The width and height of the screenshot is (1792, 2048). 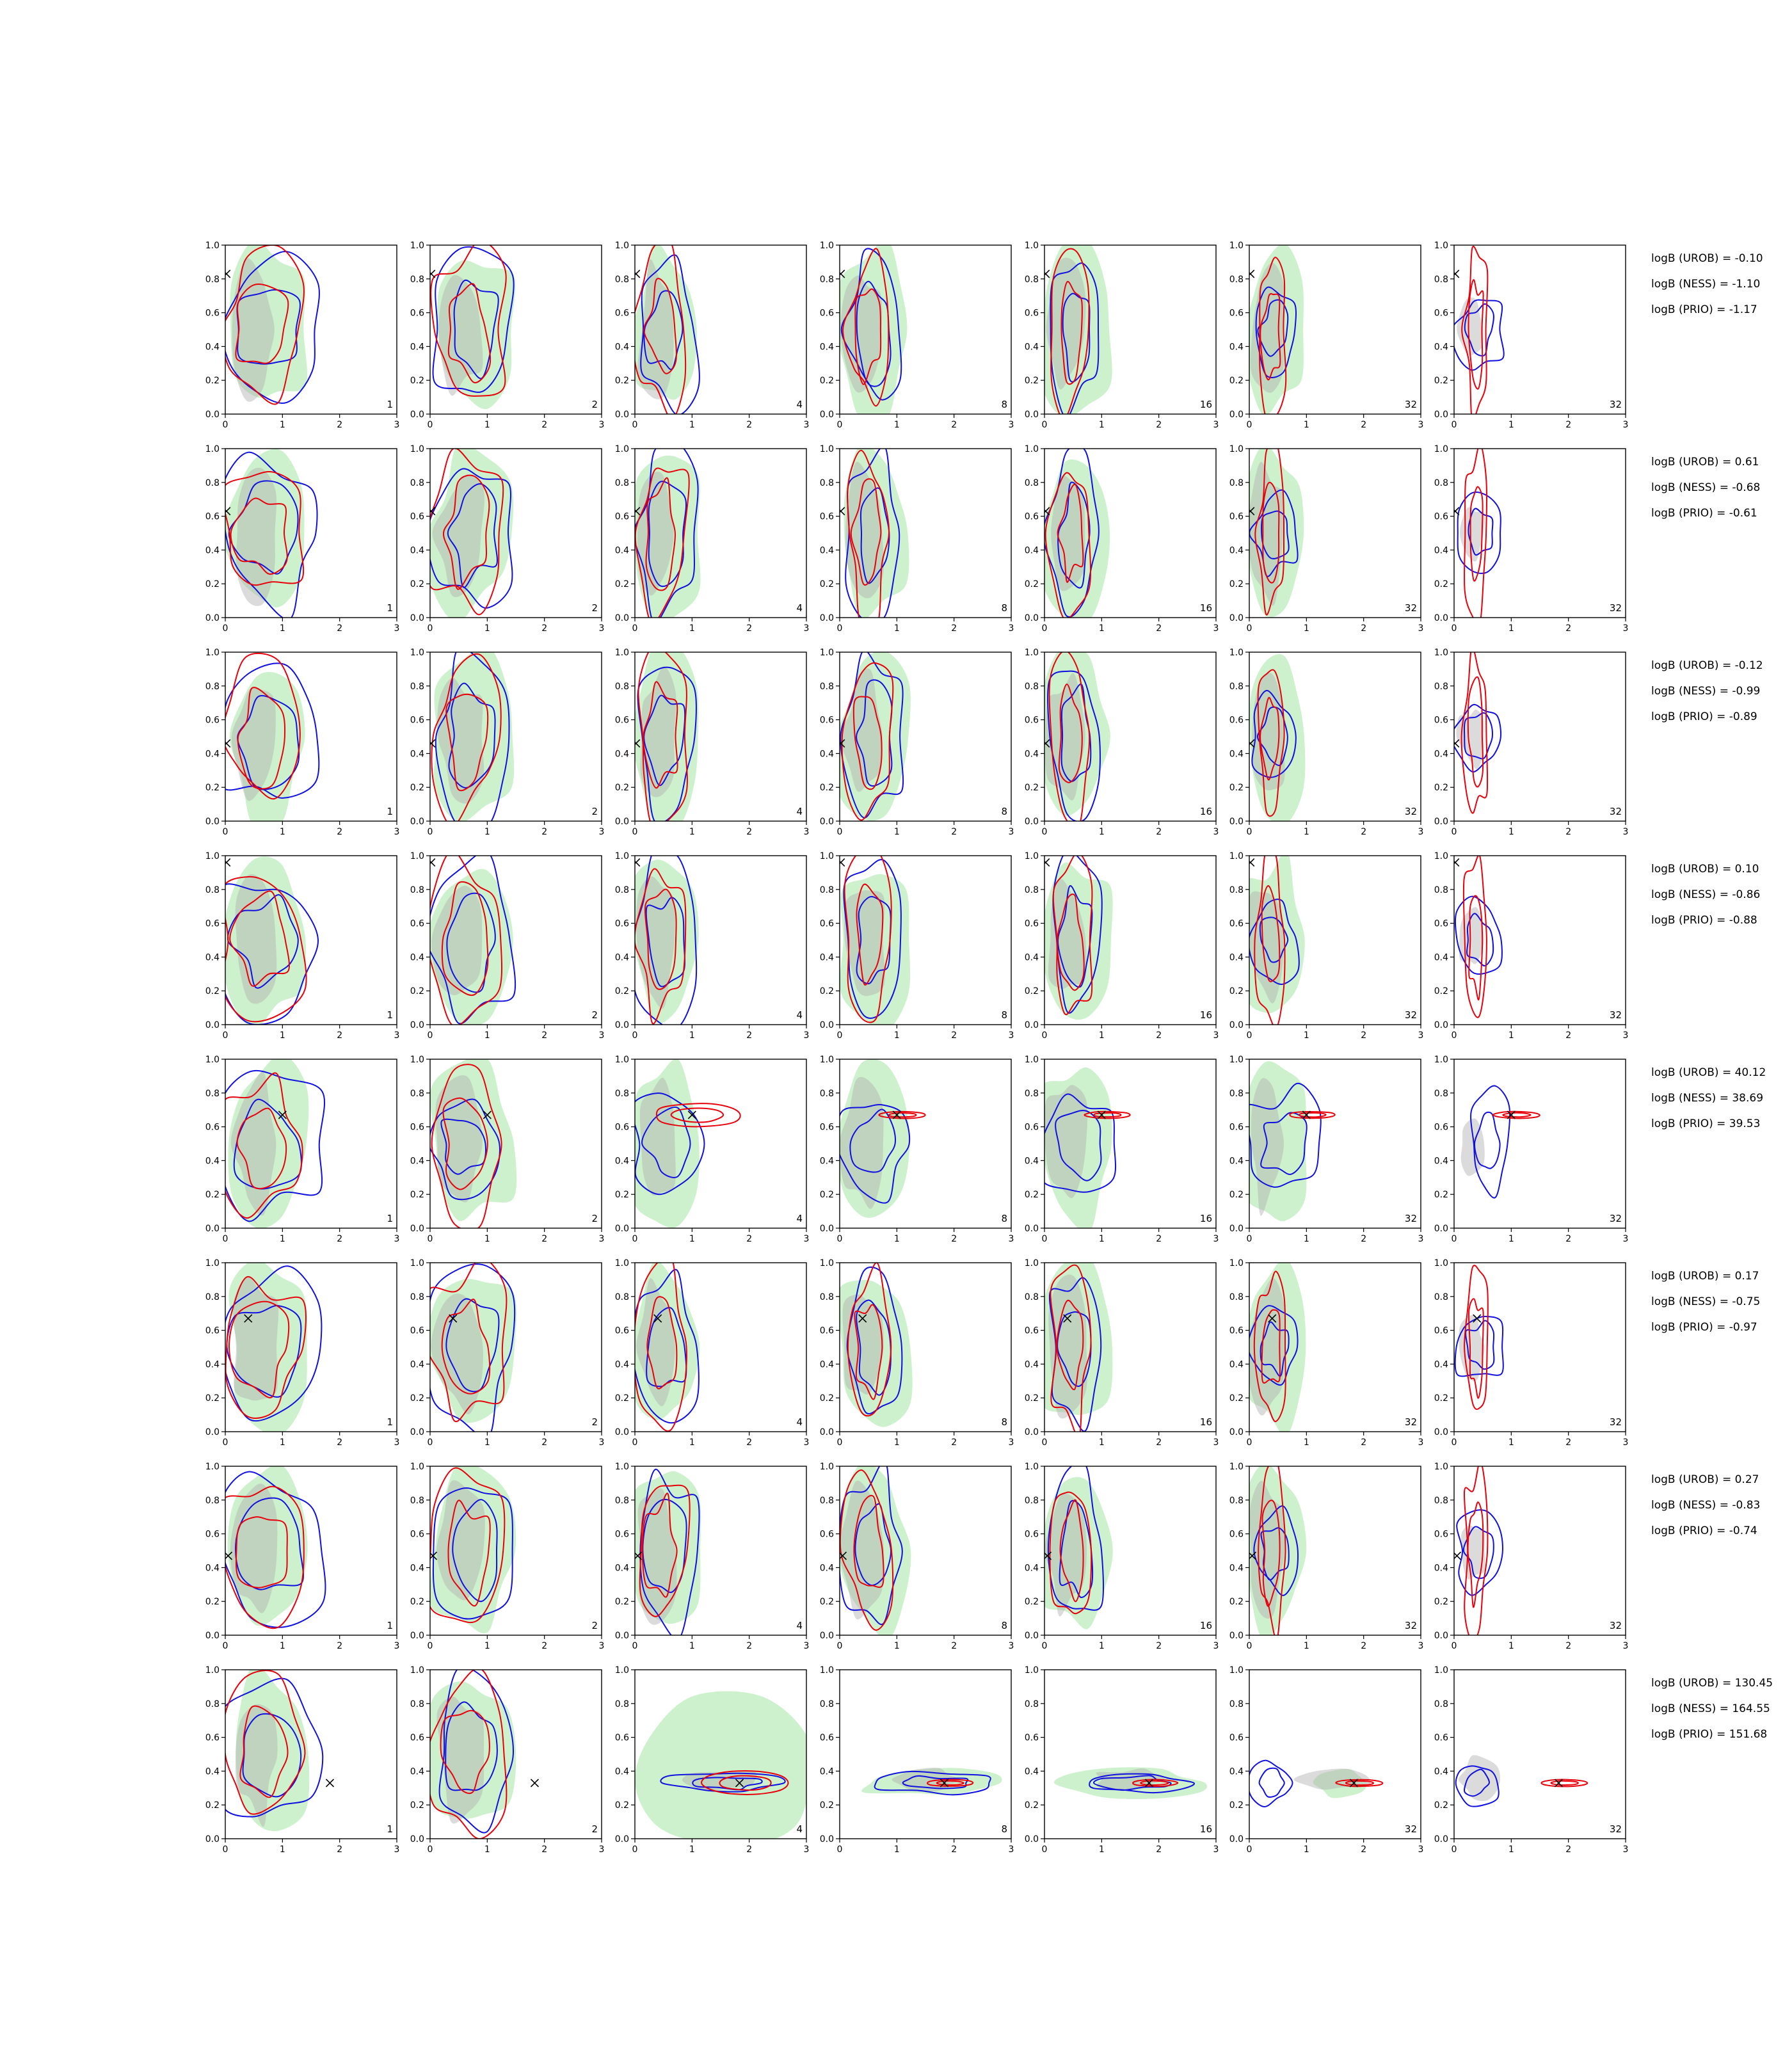 What do you see at coordinates (1706, 1123) in the screenshot?
I see `logb-prio: logB (PRIO) = 39.53` at bounding box center [1706, 1123].